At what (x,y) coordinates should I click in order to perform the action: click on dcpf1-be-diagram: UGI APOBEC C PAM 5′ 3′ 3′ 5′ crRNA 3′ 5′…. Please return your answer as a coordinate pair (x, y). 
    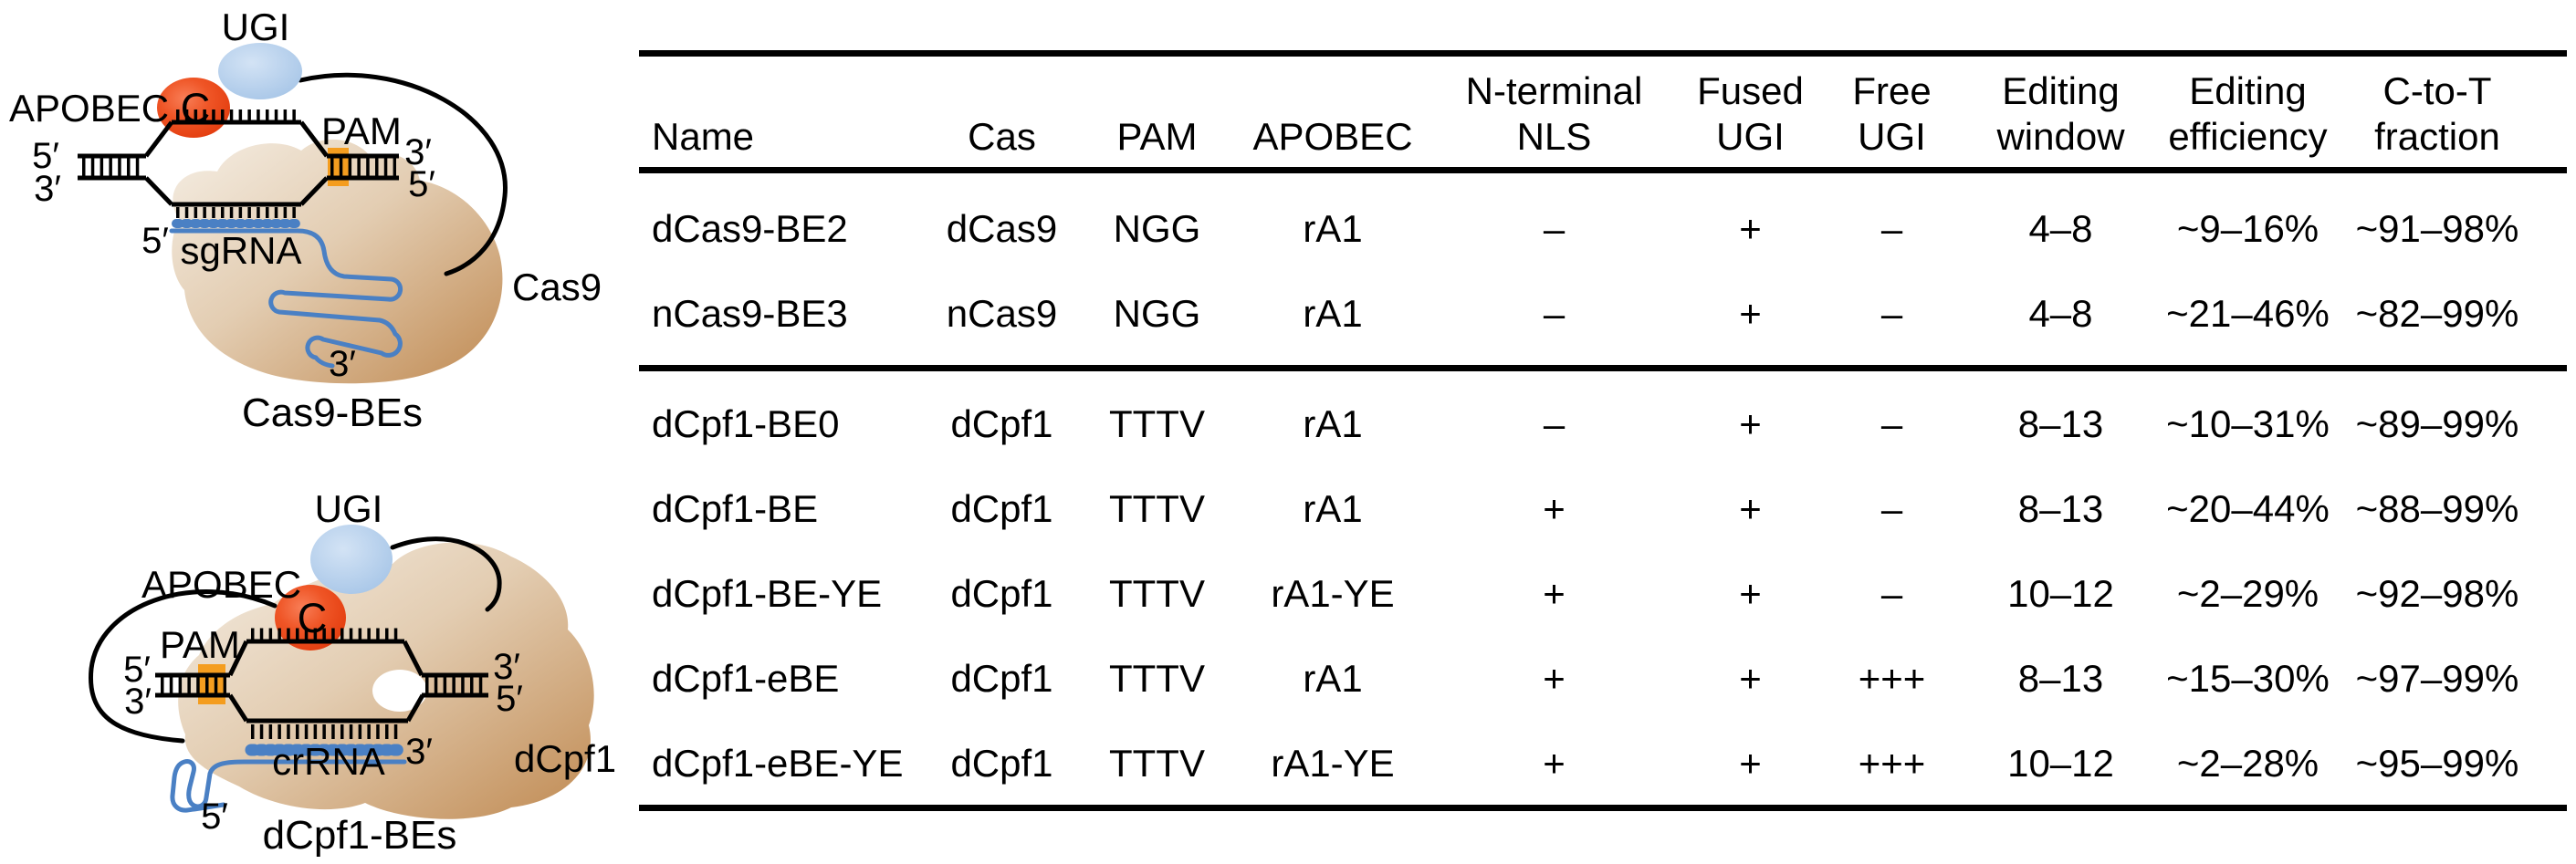
    Looking at the image, I should click on (352, 673).